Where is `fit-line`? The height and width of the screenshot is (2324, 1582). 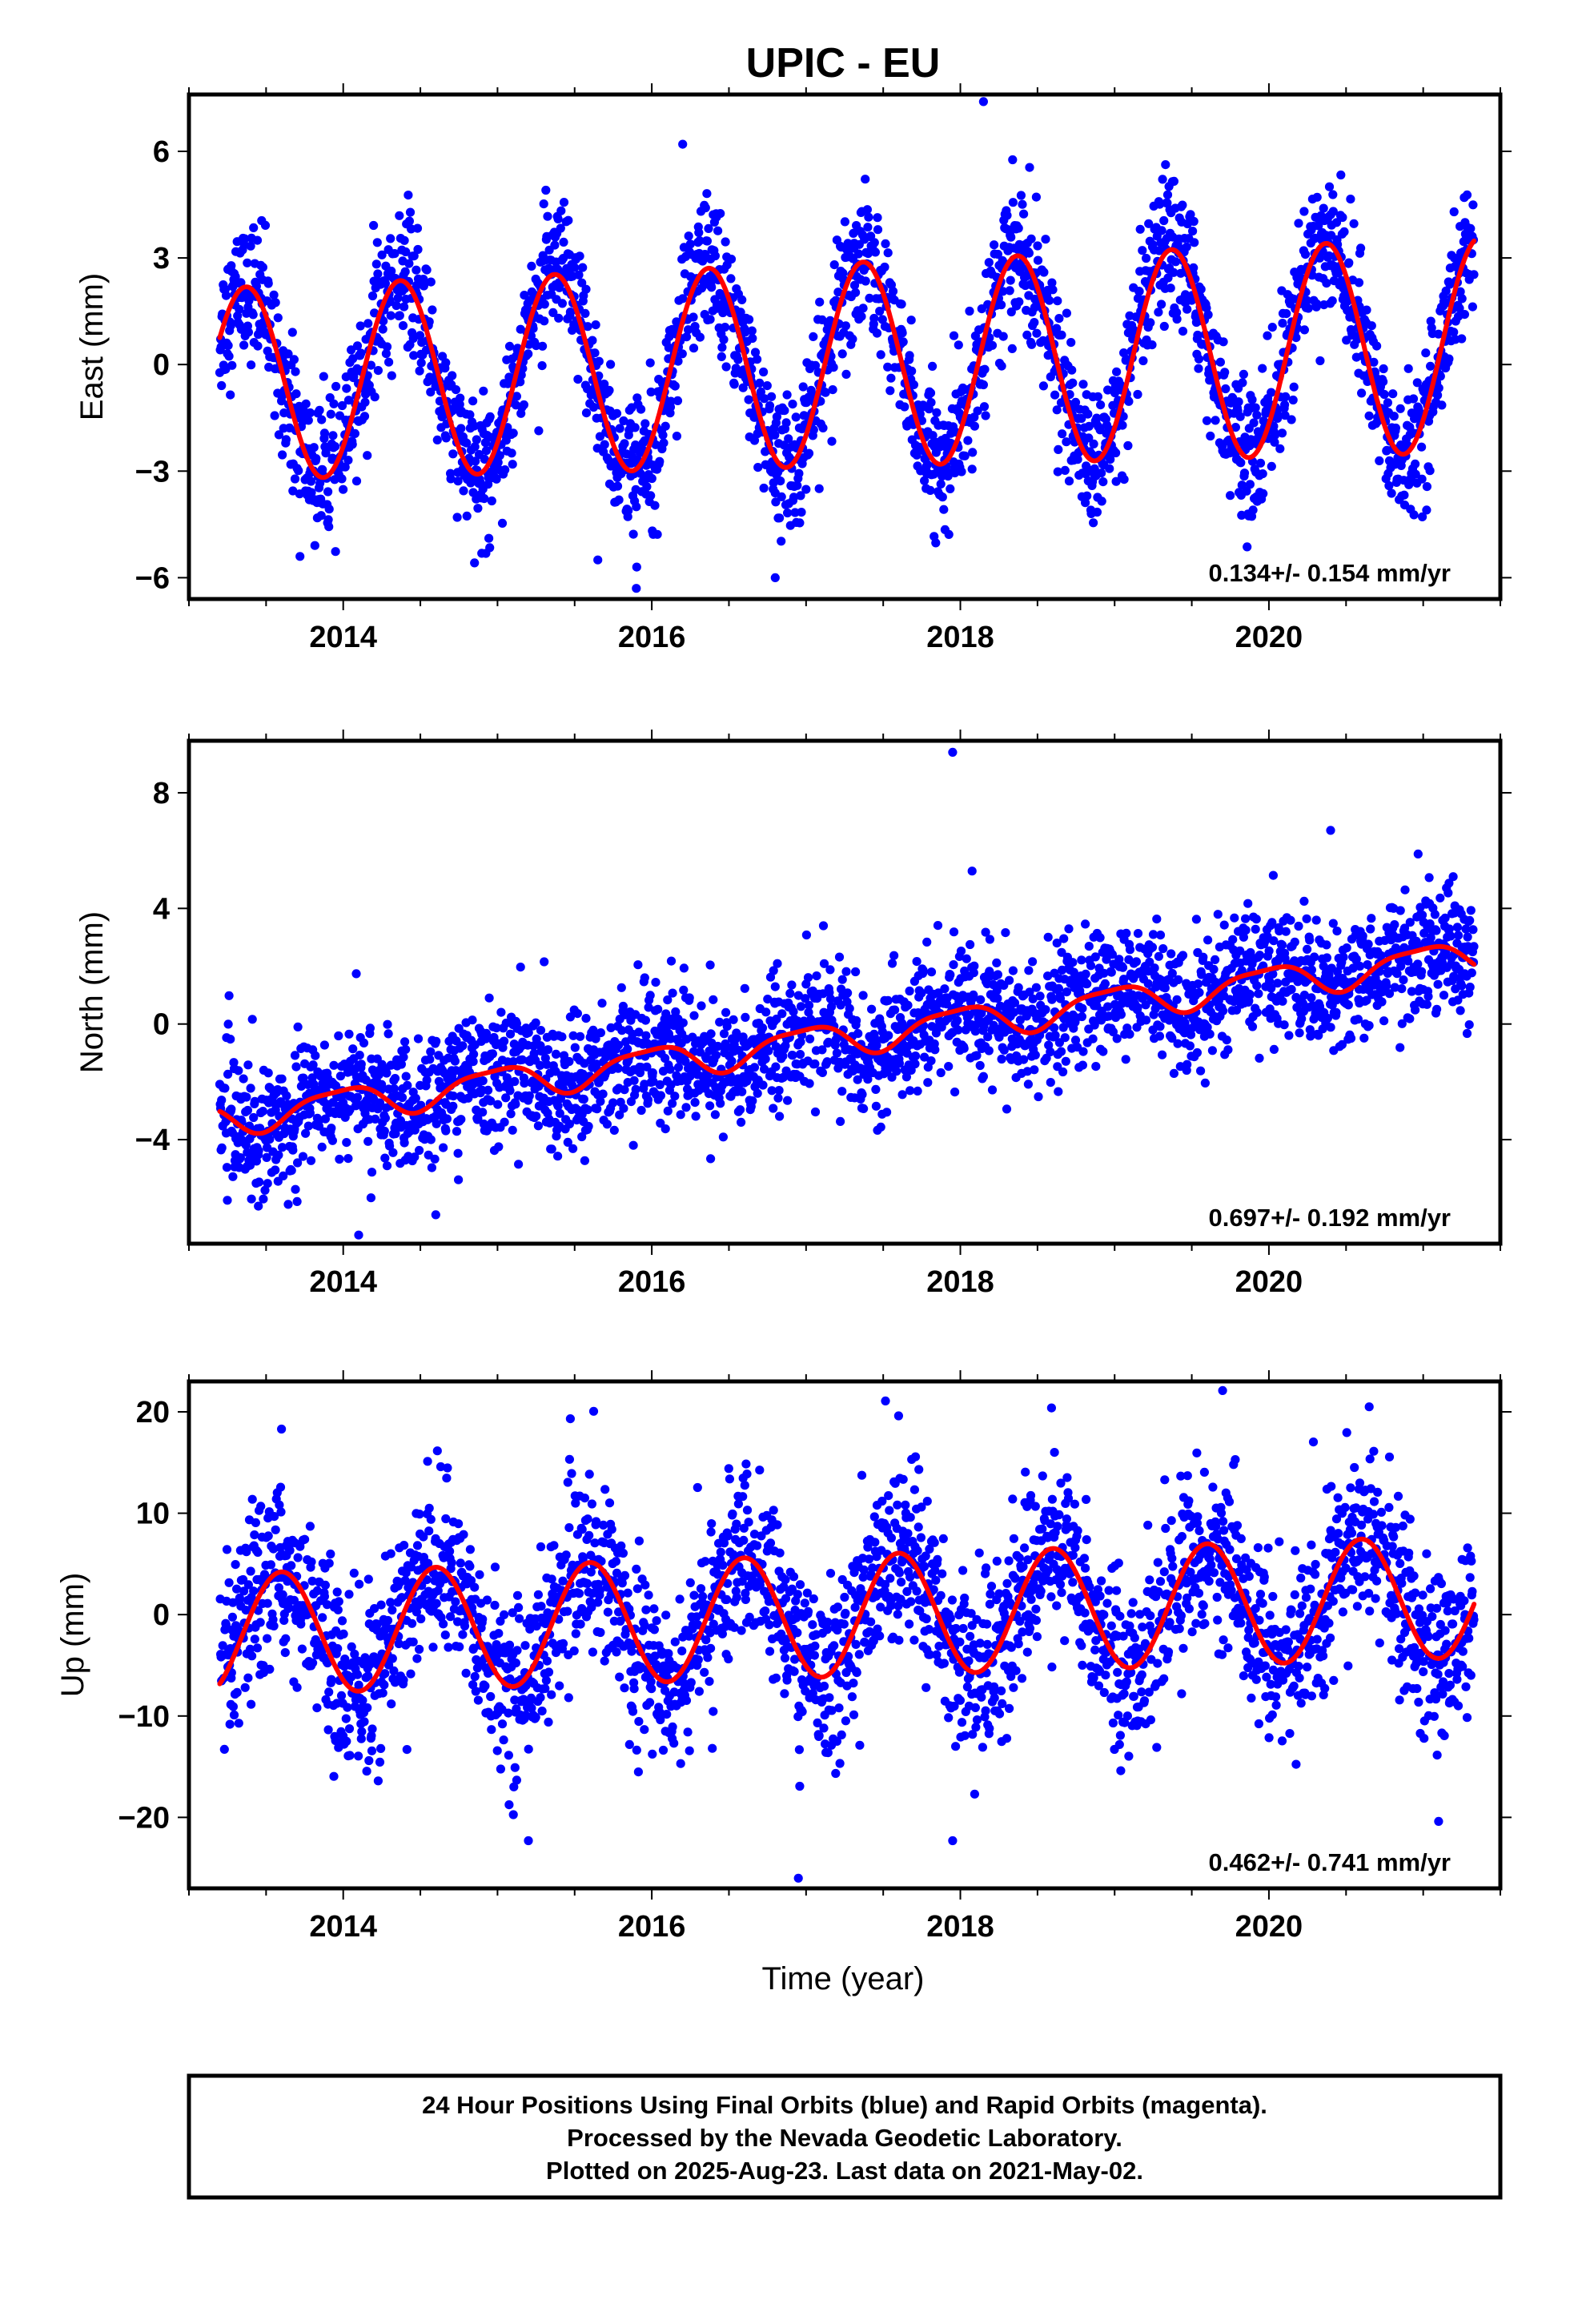
fit-line is located at coordinates (847, 359).